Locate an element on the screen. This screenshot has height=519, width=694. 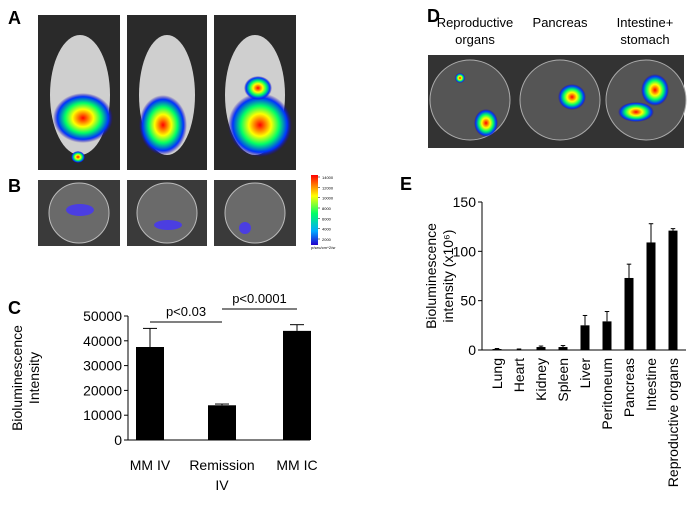
organ-label: Intestine+stomach is located at coordinates (645, 31).